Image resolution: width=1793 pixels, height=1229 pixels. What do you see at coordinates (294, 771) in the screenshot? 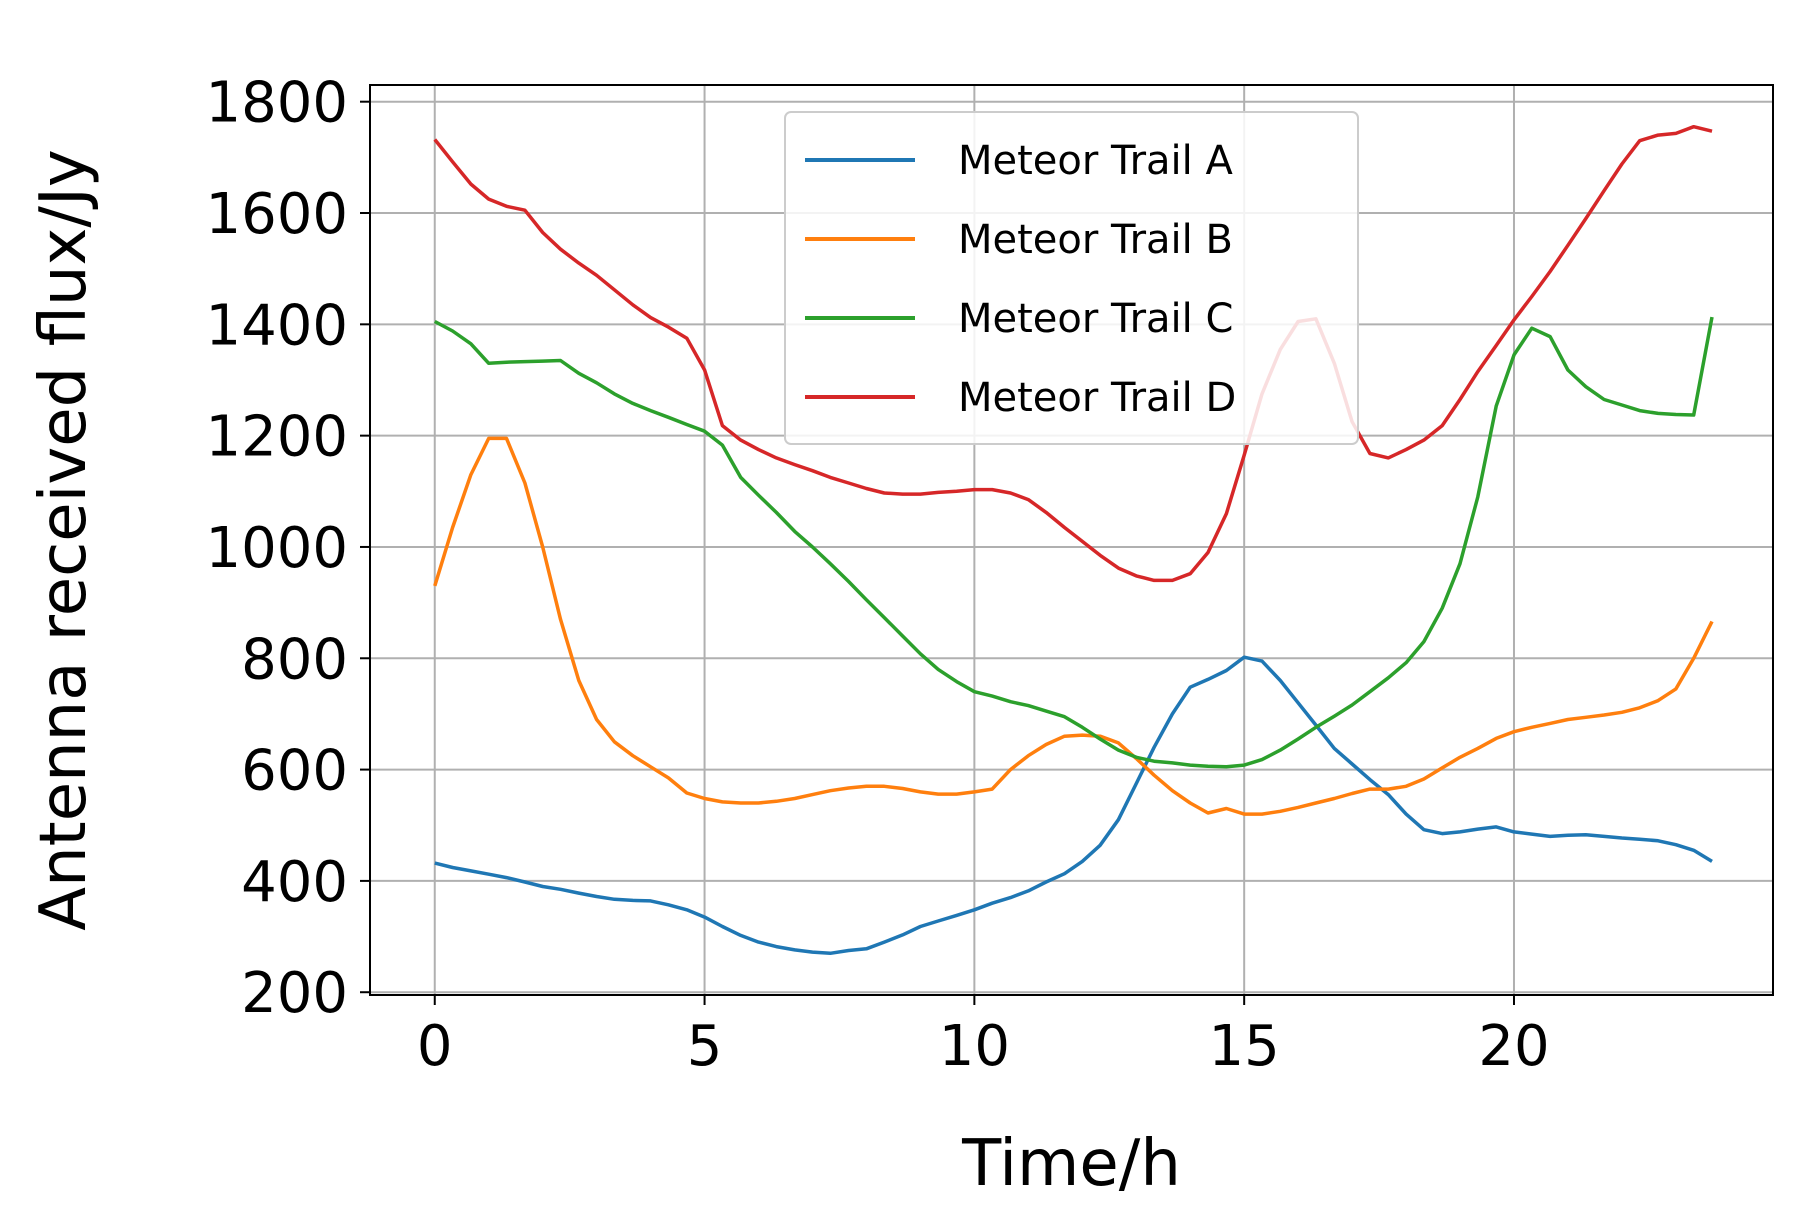
I see `y-tick-label: 600` at bounding box center [294, 771].